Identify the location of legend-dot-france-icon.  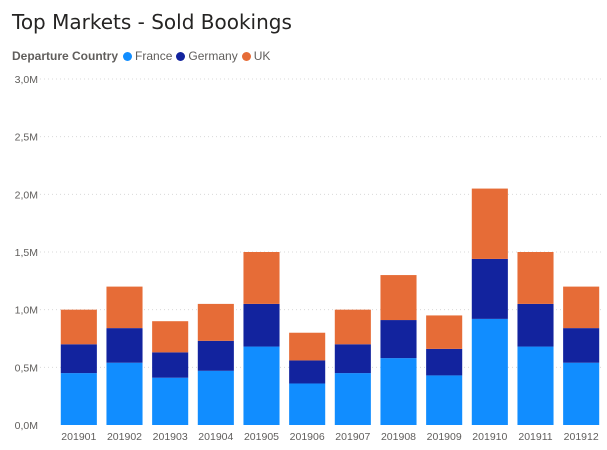
(128, 56).